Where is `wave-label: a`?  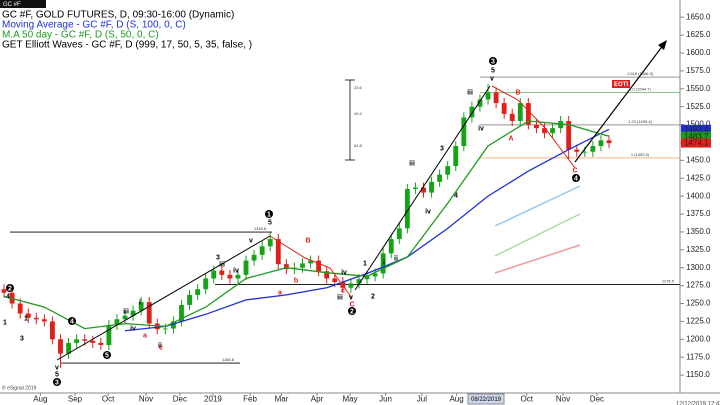 wave-label: a is located at coordinates (145, 335).